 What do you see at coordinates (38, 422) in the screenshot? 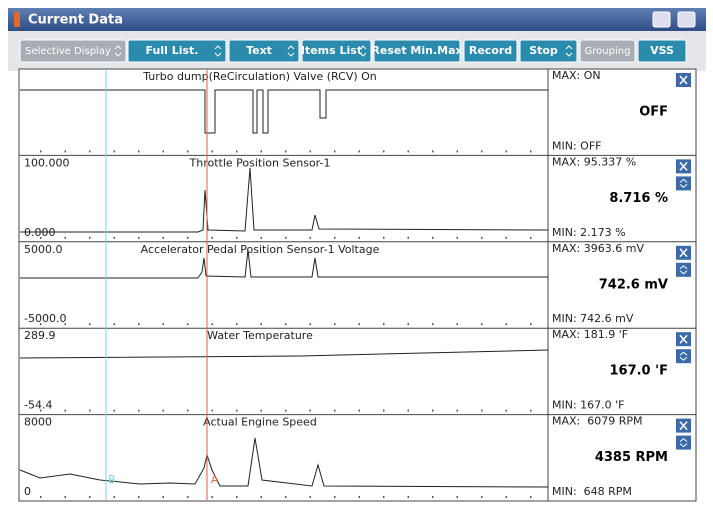
I see `scale-top: 8000` at bounding box center [38, 422].